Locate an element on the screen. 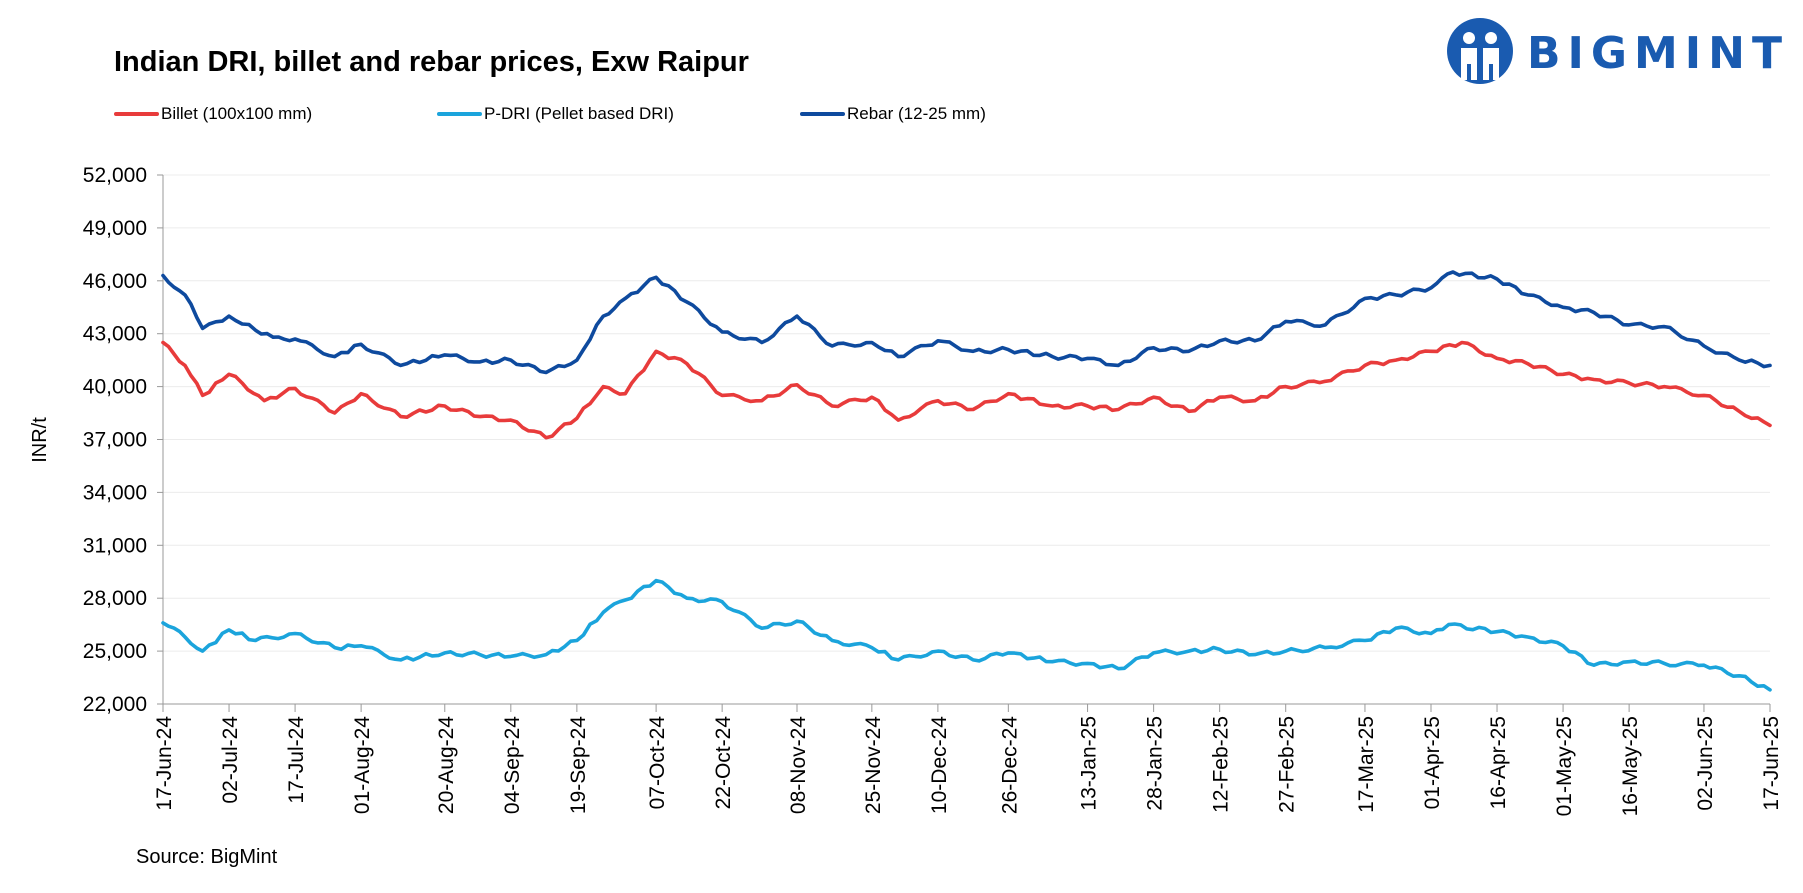 The image size is (1803, 893). y-tick-label: 28,000 is located at coordinates (115, 598).